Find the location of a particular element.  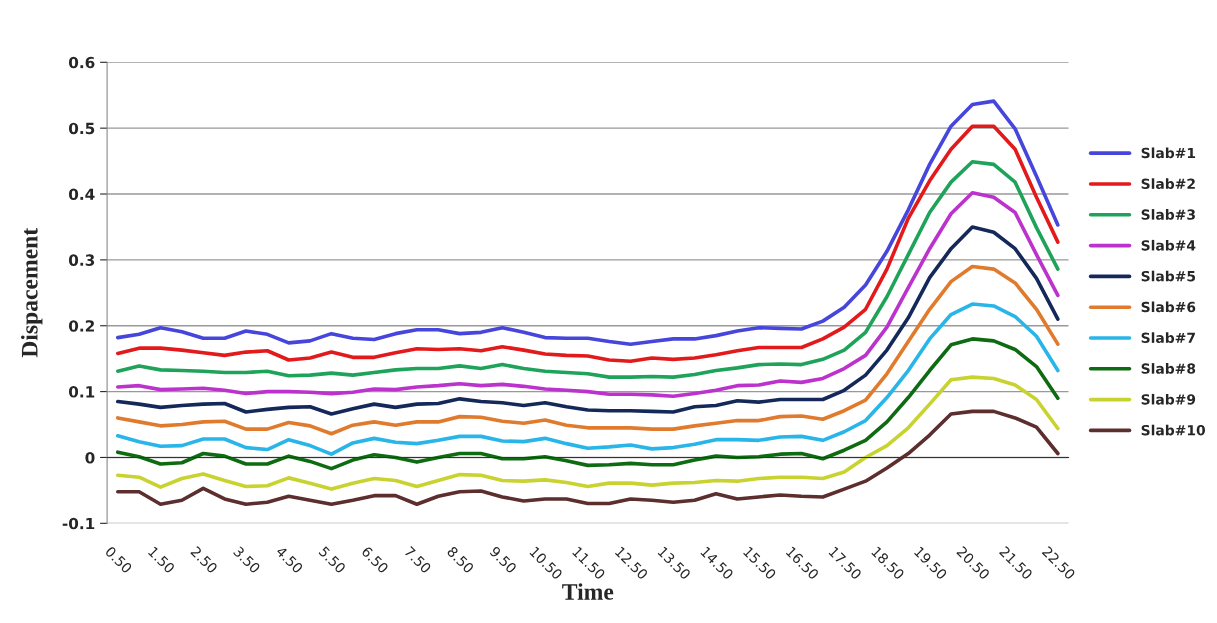

x-axis-title: Time is located at coordinates (588, 591).